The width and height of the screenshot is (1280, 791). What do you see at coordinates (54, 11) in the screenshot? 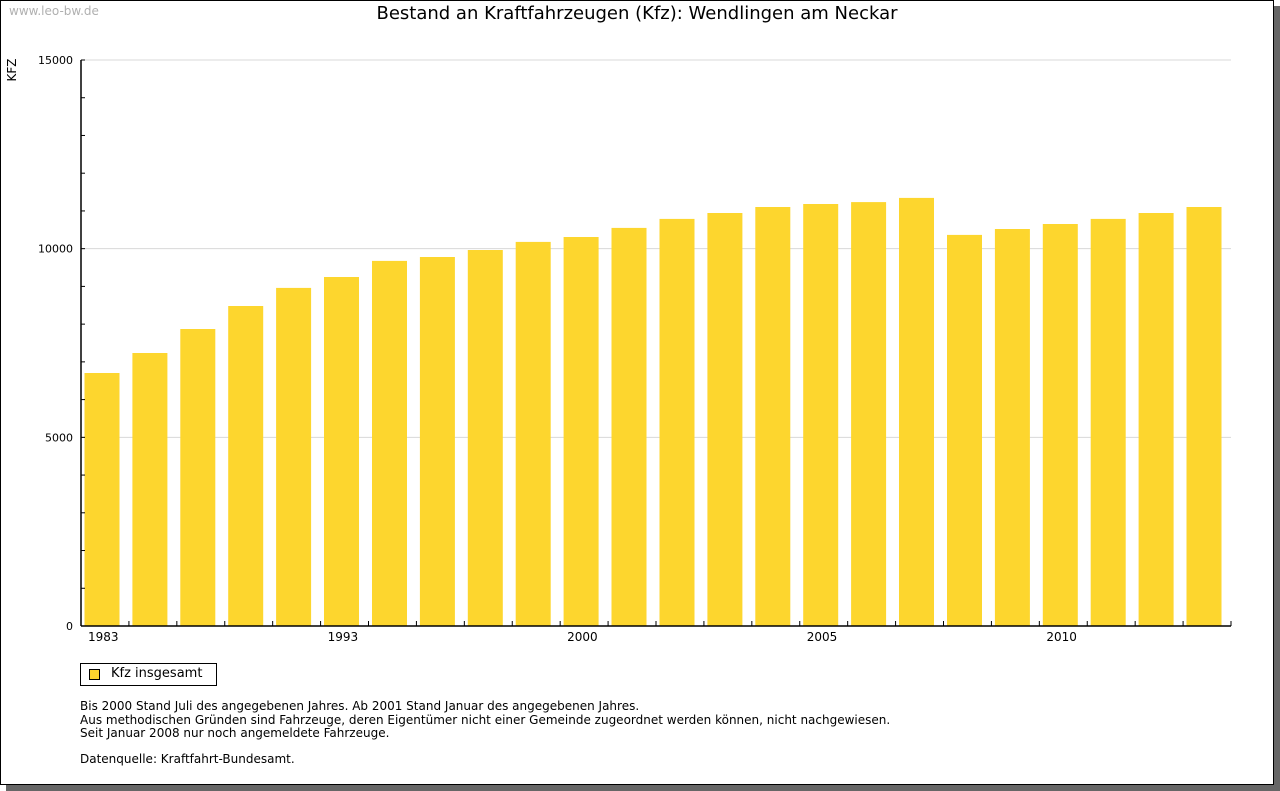
I see `watermark: www.leo-bw.de` at bounding box center [54, 11].